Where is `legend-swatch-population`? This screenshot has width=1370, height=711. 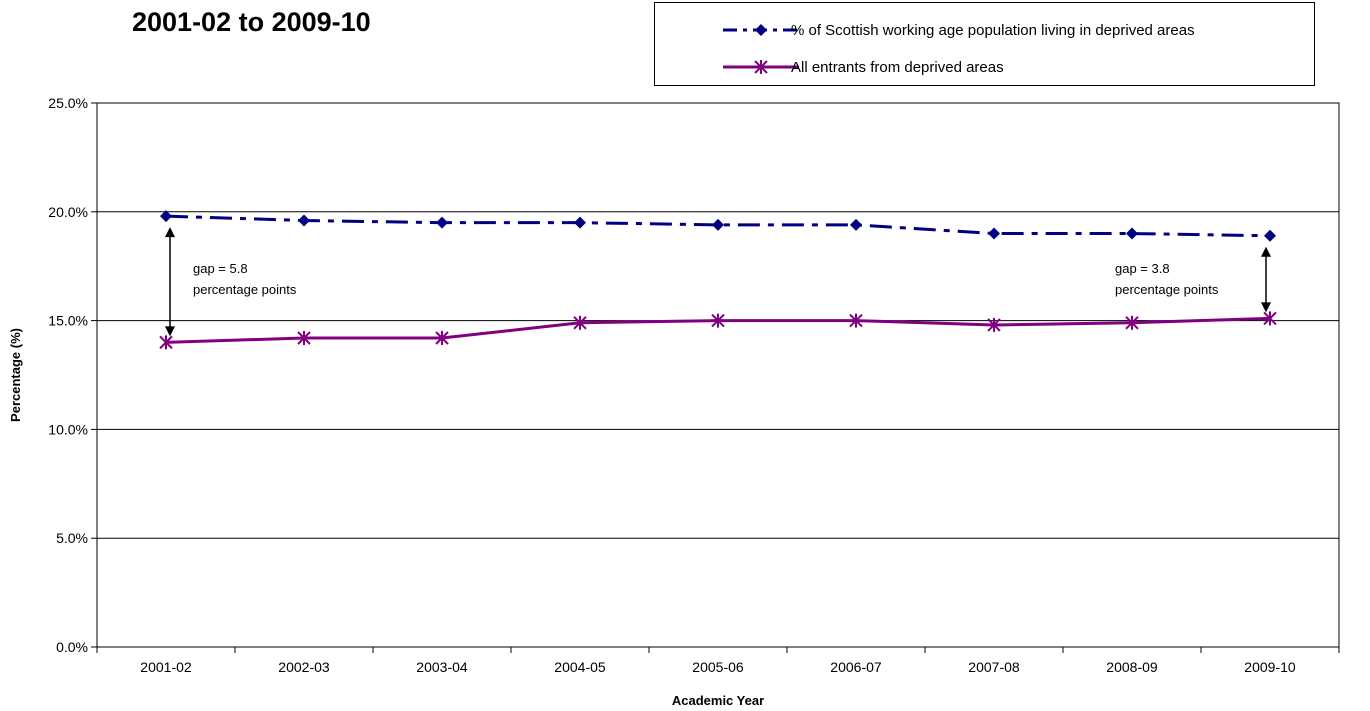
legend-swatch-population is located at coordinates (761, 30).